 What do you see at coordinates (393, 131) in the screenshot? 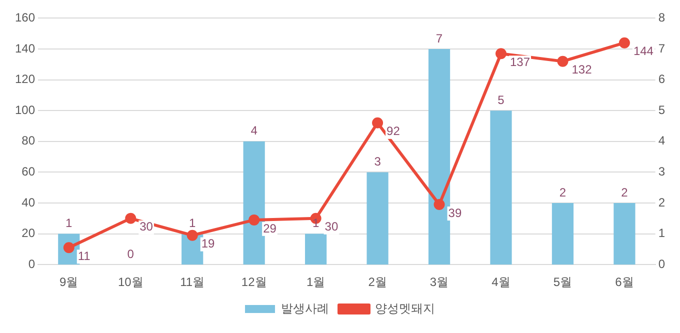
I see `data-label: 92` at bounding box center [393, 131].